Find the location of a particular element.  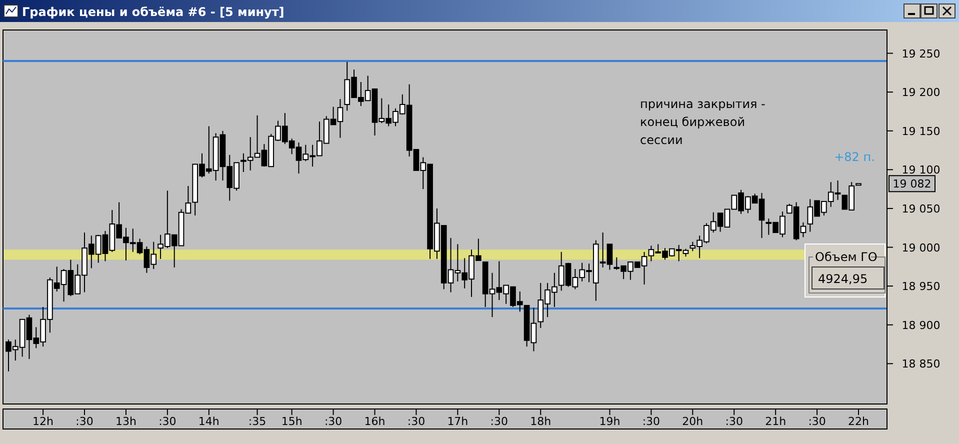

y-tick-label: 18 850 is located at coordinates (921, 364).